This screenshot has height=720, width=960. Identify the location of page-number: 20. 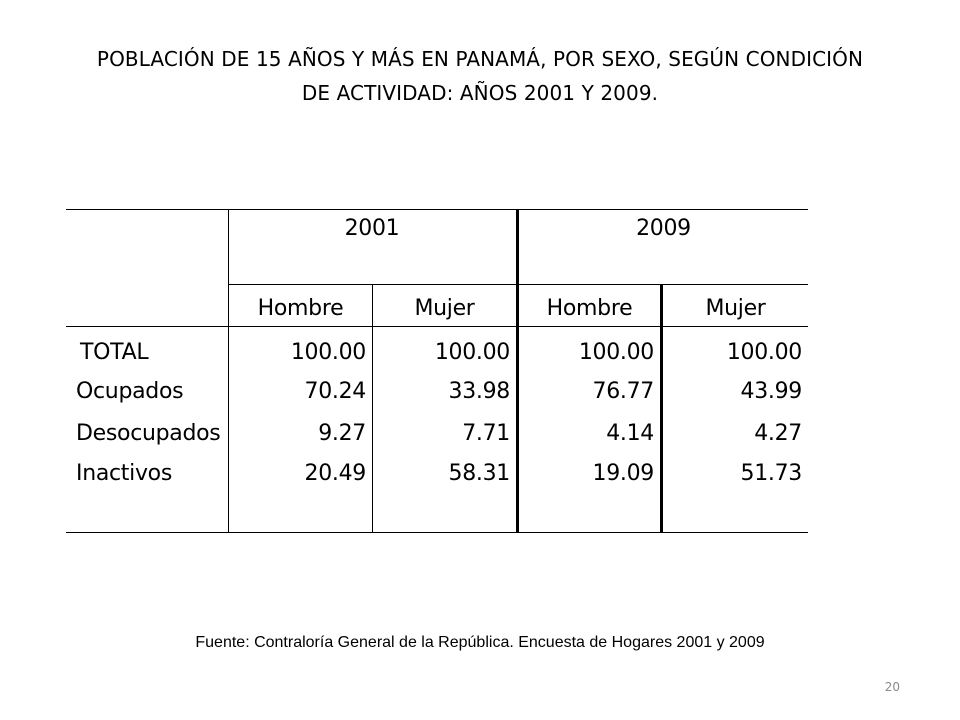
(892, 687).